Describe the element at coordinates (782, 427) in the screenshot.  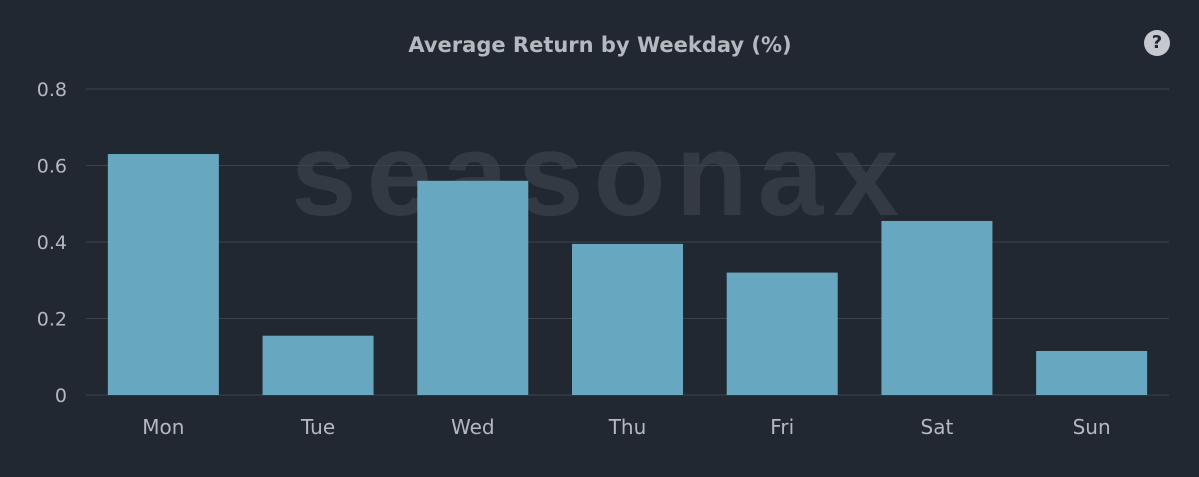
I see `x-tick-label: Fri` at that location.